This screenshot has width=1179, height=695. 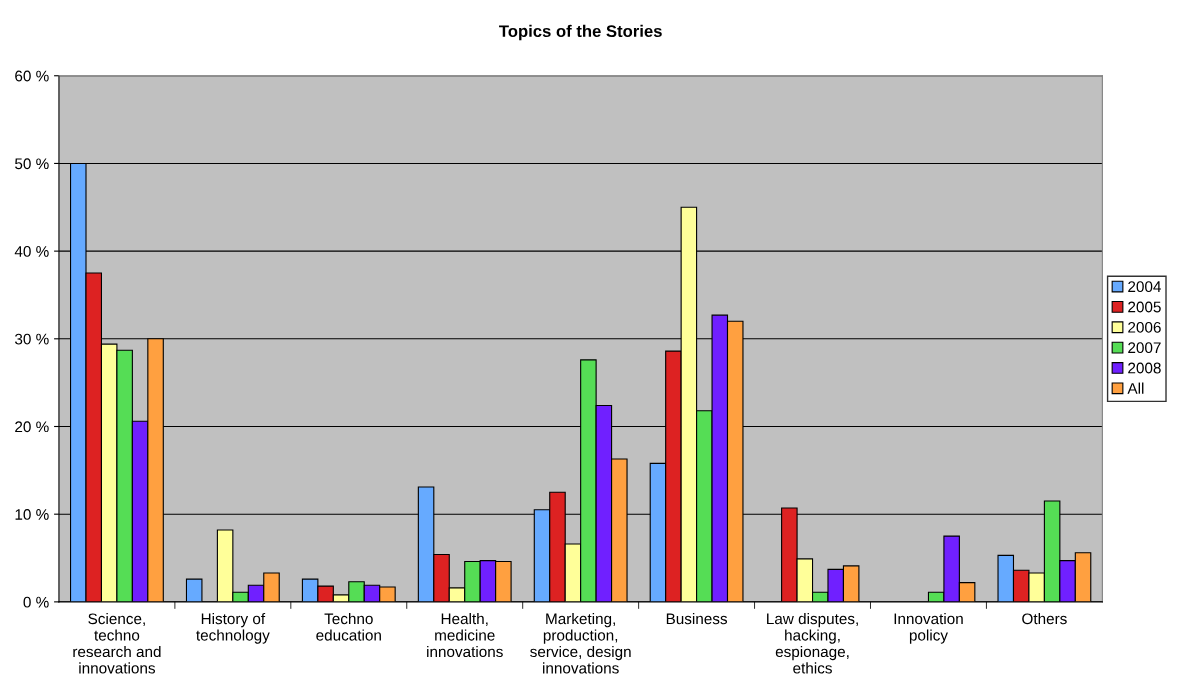 I want to click on y-tick-label: 40 %, so click(x=31, y=251).